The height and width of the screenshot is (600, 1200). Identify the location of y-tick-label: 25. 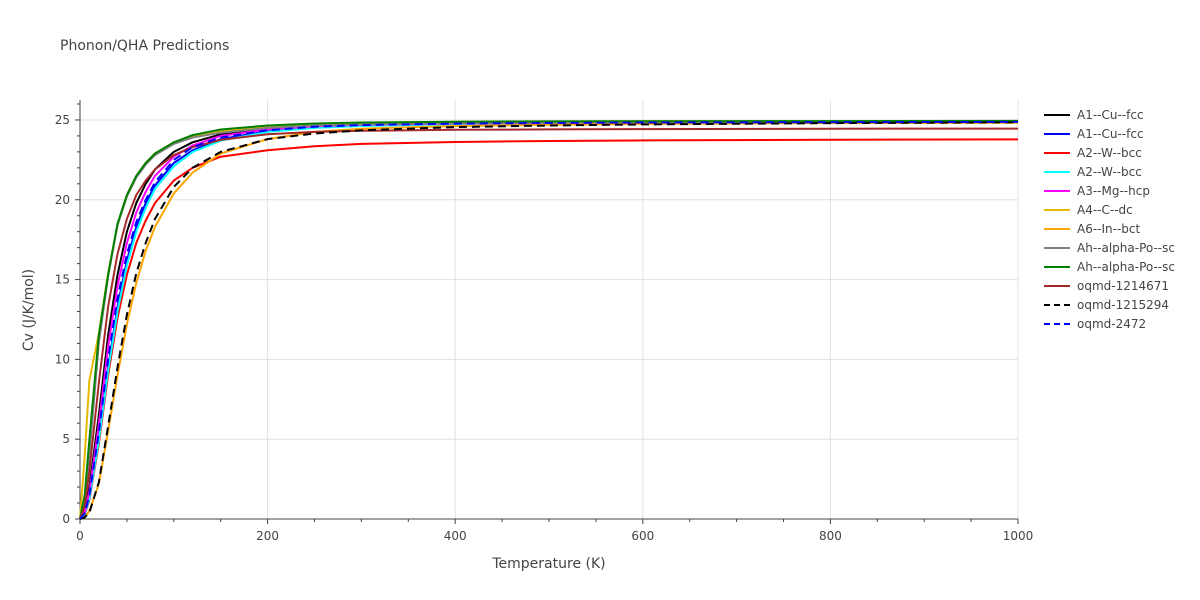
(62, 120).